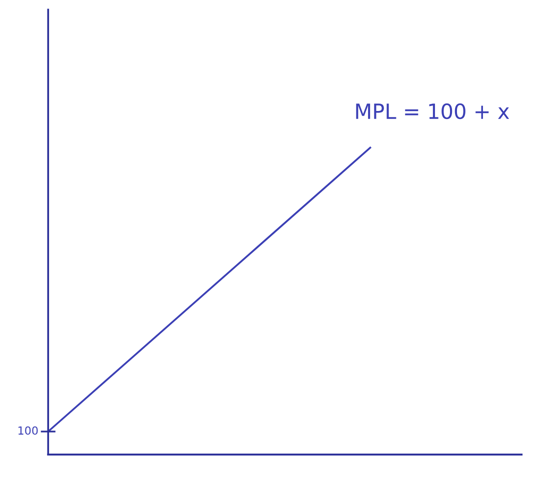 The image size is (535, 481). Describe the element at coordinates (28, 430) in the screenshot. I see `text: 100` at that location.